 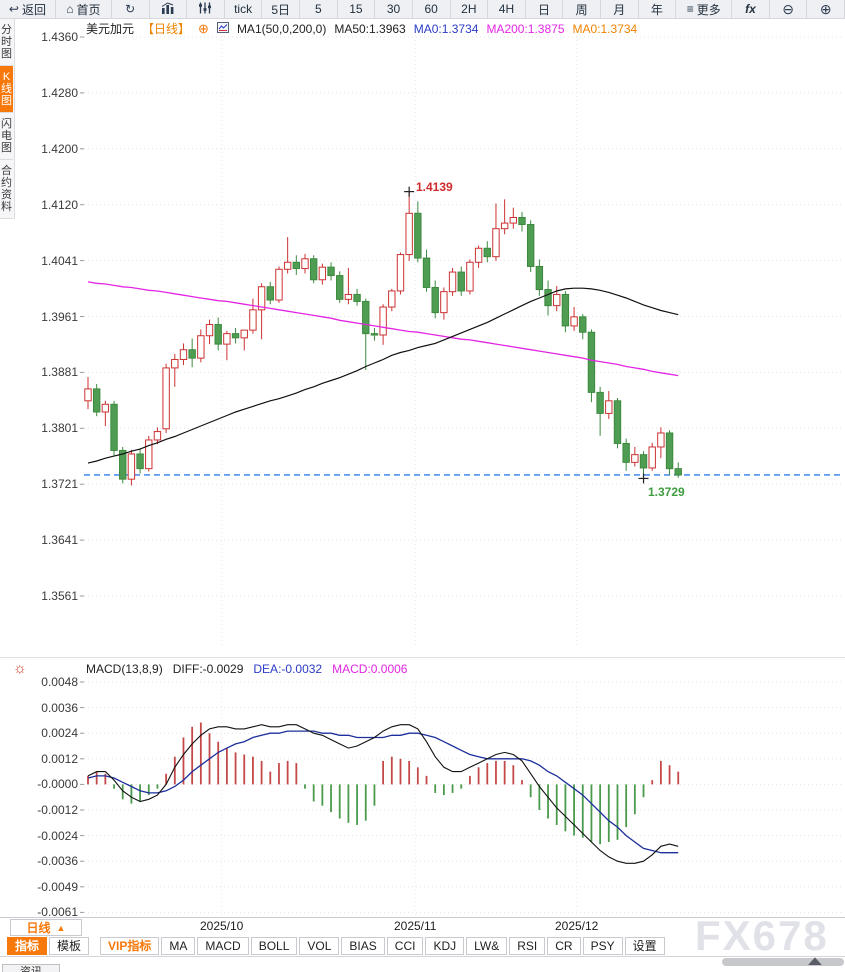 I want to click on chart-style-icon, so click(x=222, y=28).